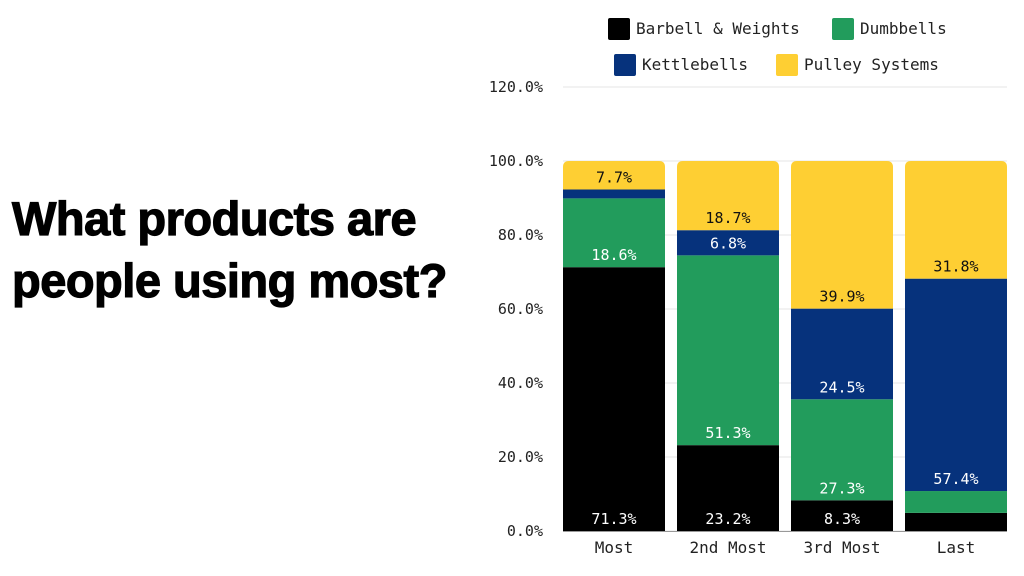 This screenshot has height=576, width=1024. Describe the element at coordinates (520, 383) in the screenshot. I see `y-tick-label: 40.0%` at that location.